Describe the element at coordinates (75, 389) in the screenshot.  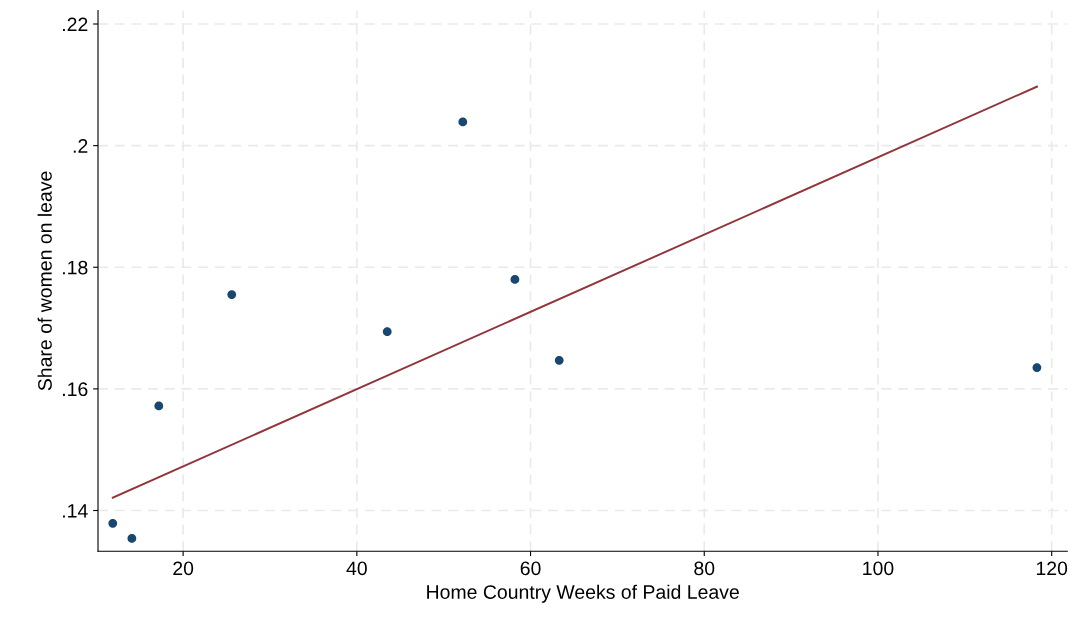
I see `y-tick-label: .16` at that location.